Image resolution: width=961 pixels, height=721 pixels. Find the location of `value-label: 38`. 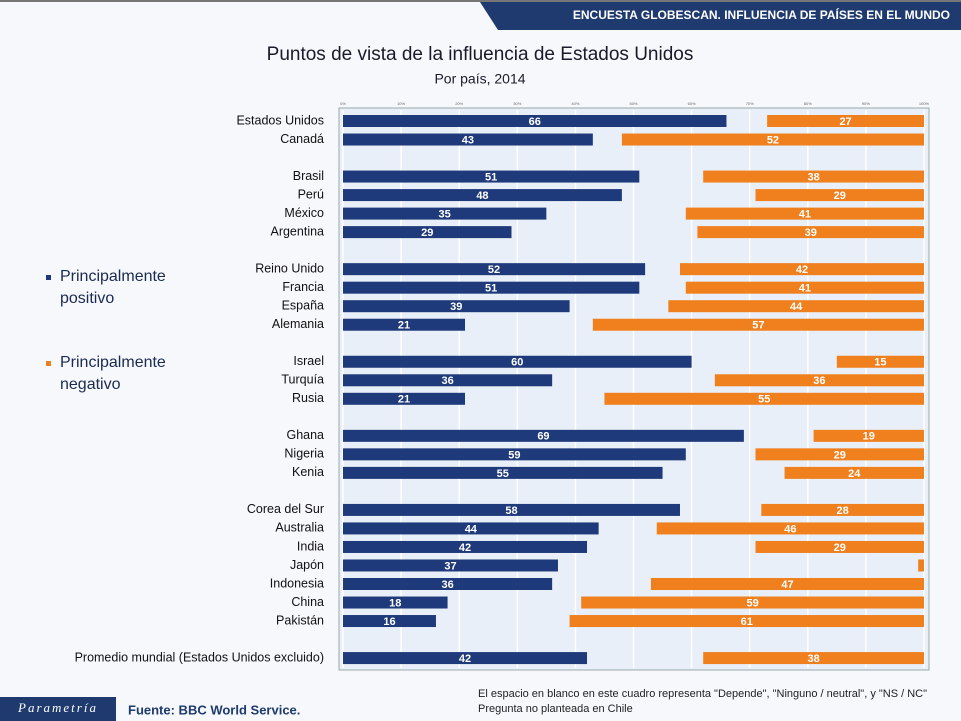

value-label: 38 is located at coordinates (813, 659).